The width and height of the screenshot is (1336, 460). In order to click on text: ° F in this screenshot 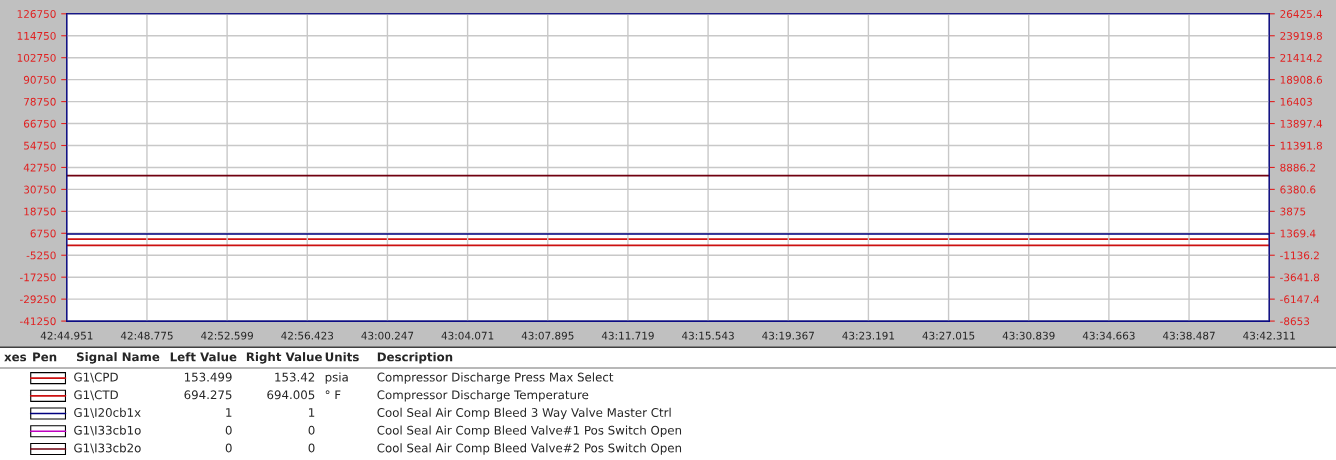, I will do `click(333, 395)`.